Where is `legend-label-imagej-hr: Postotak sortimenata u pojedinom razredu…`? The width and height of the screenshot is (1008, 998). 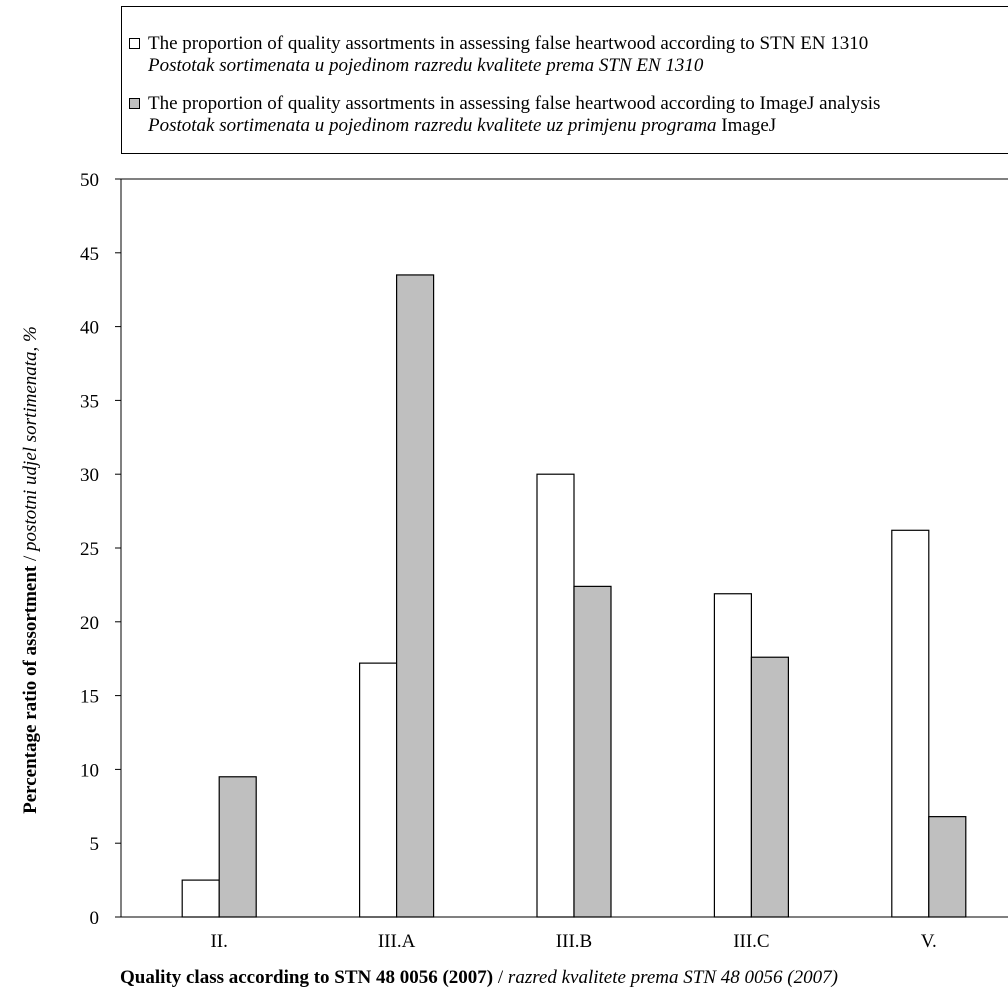
legend-label-imagej-hr: Postotak sortimenata u pojedinom razredu… is located at coordinates (514, 126).